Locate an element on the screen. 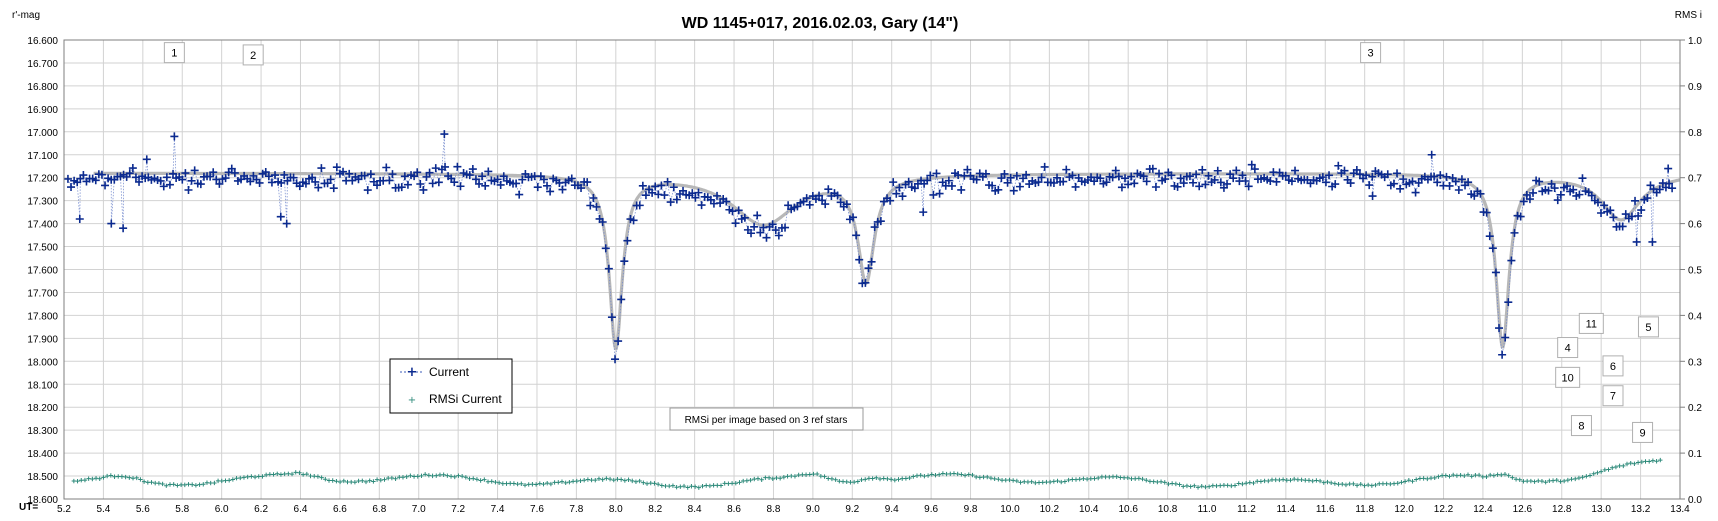  x-tick-label: 7.4 is located at coordinates (498, 509).